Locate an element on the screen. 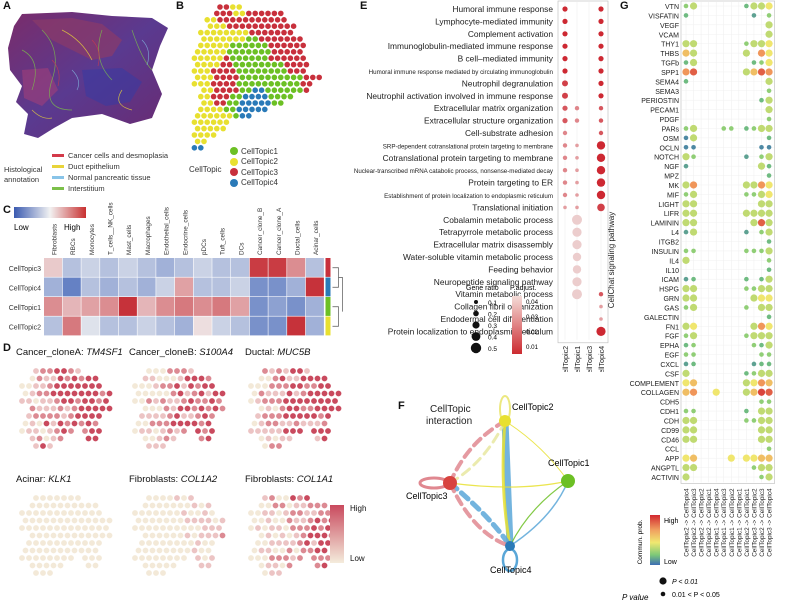 This screenshot has height=607, width=785. g-pathway-label: MK is located at coordinates (674, 186).